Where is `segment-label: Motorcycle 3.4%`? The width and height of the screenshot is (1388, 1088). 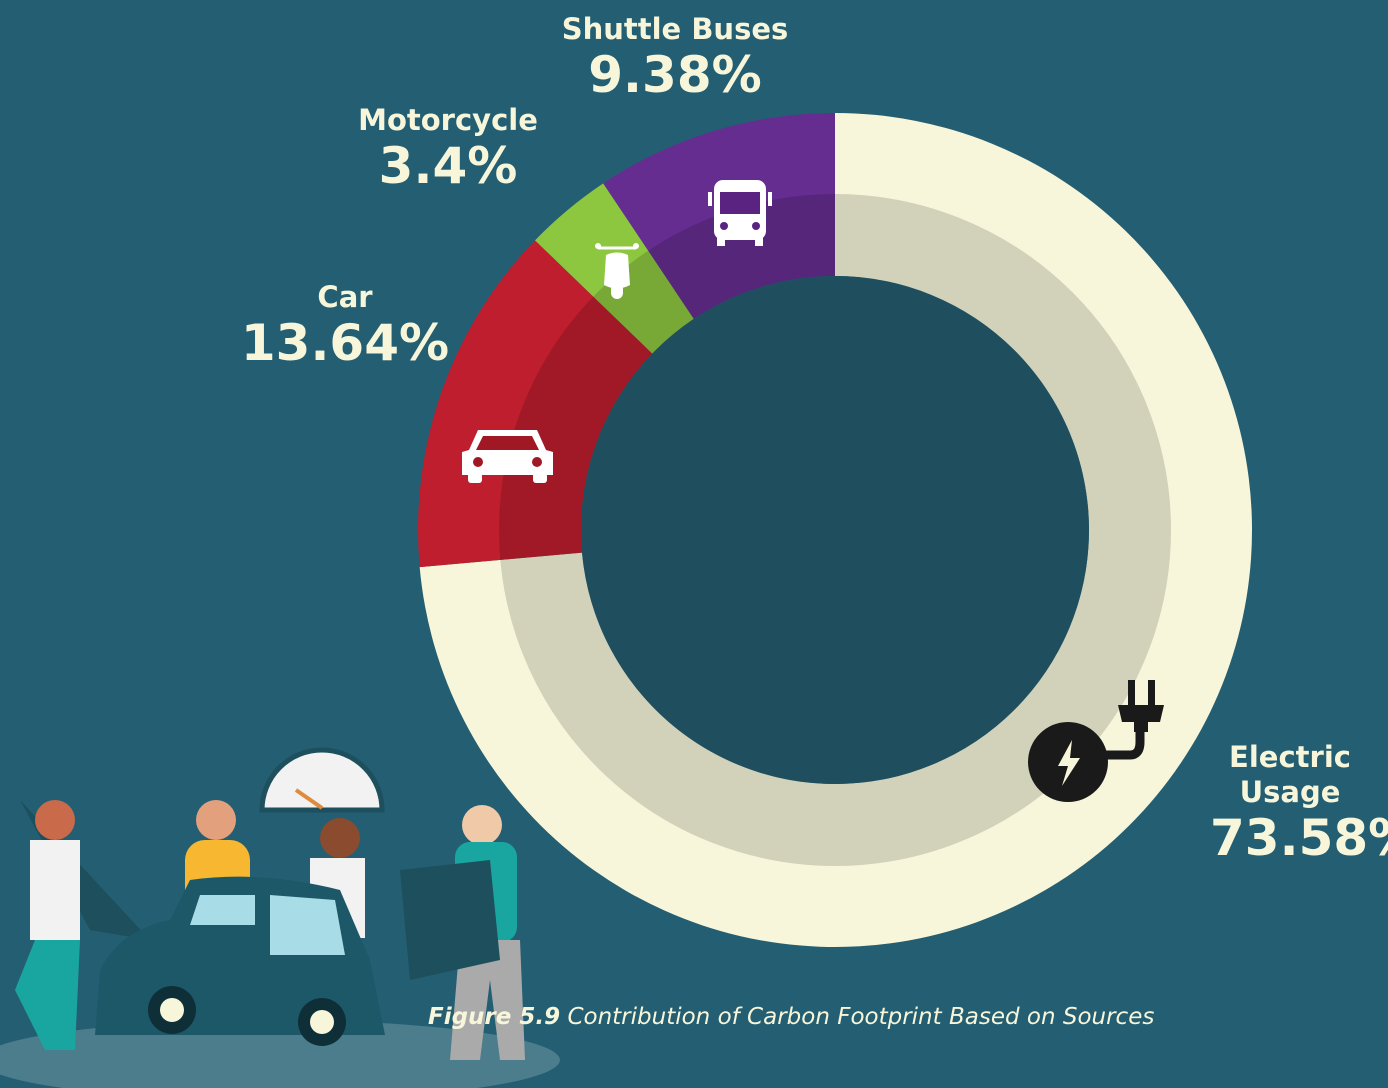
segment-label: Motorcycle 3.4% is located at coordinates (448, 148).